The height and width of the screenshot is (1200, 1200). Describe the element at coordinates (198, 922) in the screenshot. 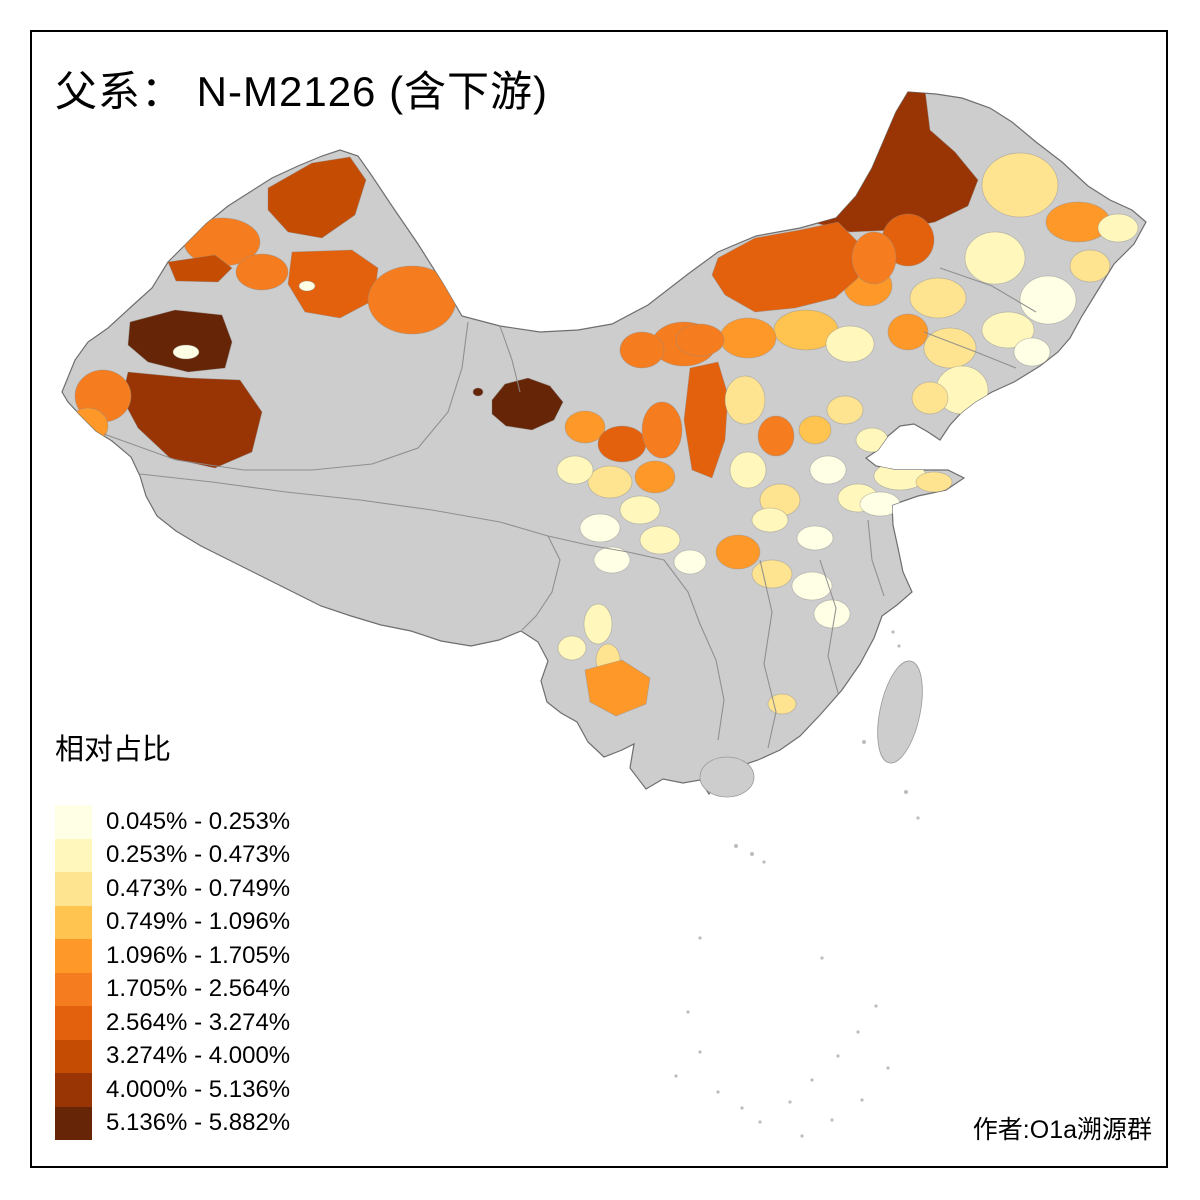

I see `legend-label: 0.749% - 1.096%` at that location.